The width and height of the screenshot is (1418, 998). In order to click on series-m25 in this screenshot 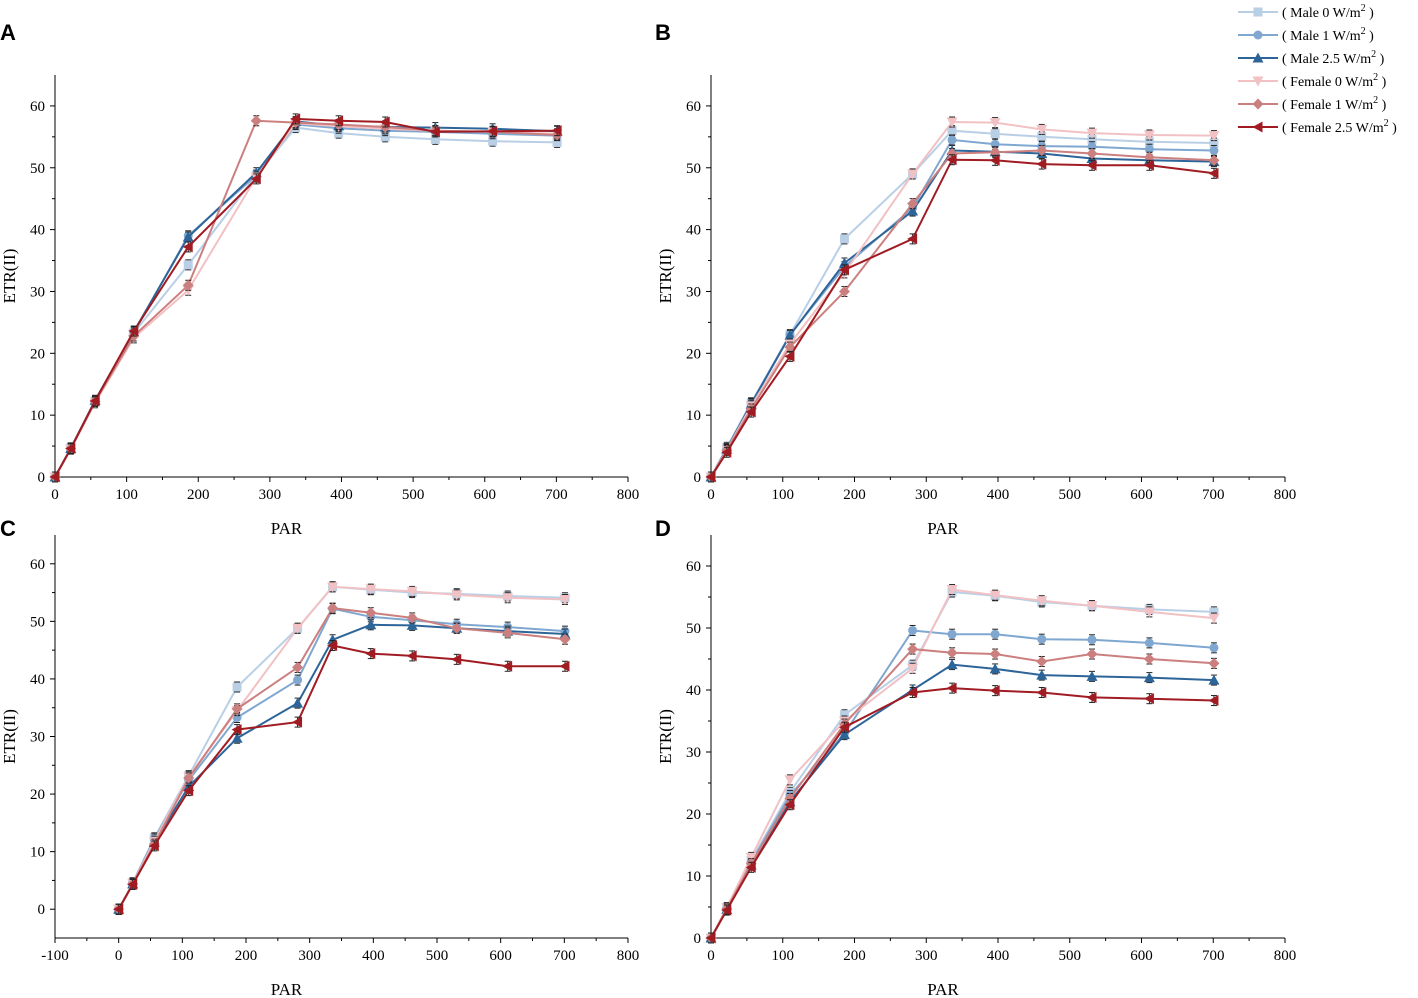, I will do `click(342, 767)`.